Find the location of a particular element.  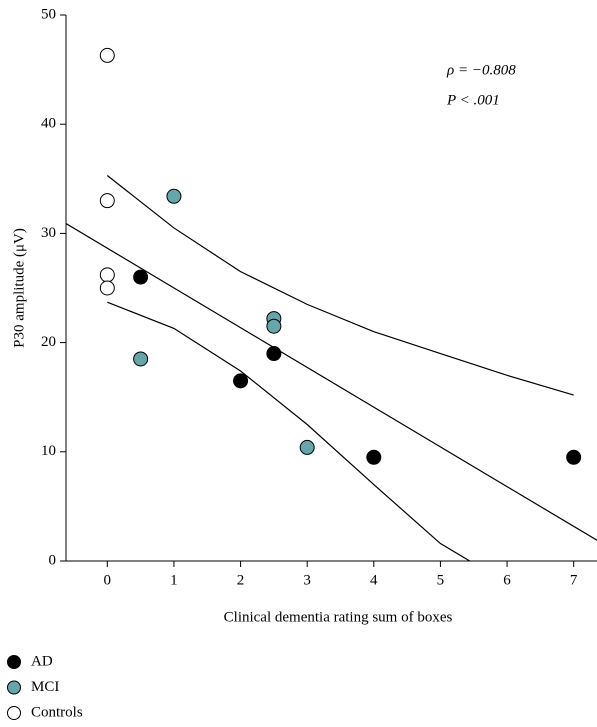

x-tick-label: 5 is located at coordinates (441, 580).